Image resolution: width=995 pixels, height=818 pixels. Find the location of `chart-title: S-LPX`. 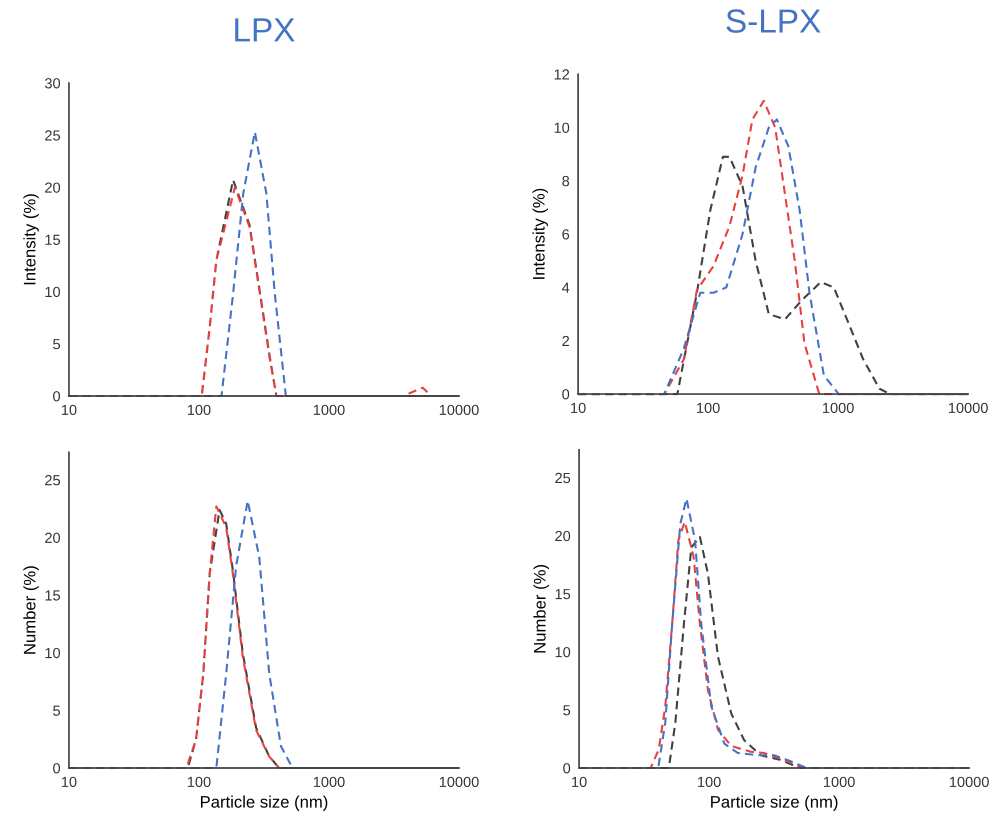

chart-title: S-LPX is located at coordinates (773, 21).